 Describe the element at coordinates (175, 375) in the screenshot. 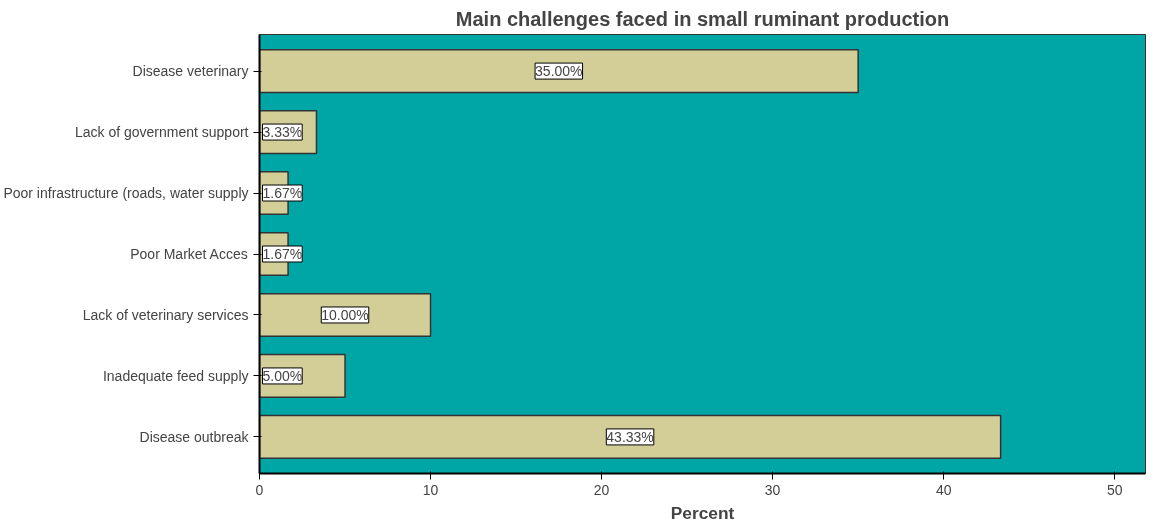

I see `y-tick-label: Inadequate feed supply` at that location.